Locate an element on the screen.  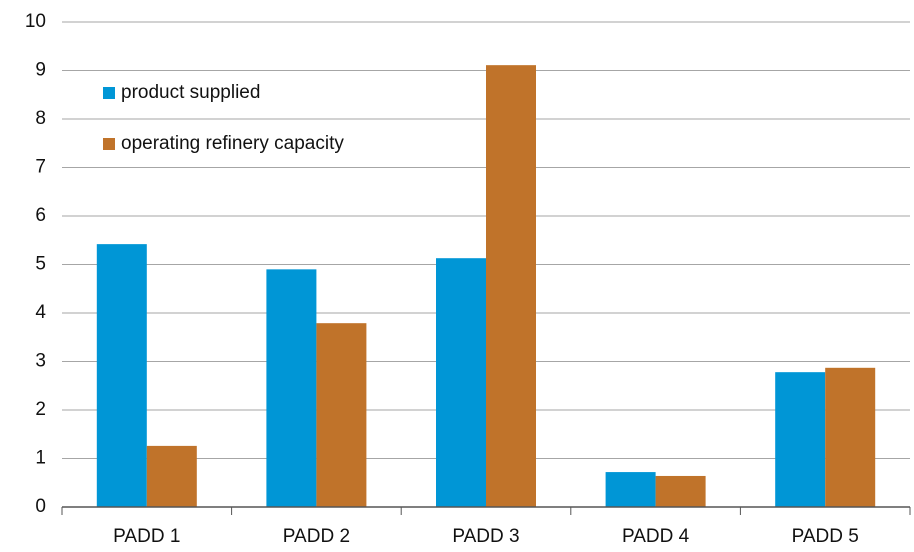
y-tick-label: 5 is located at coordinates (40, 264).